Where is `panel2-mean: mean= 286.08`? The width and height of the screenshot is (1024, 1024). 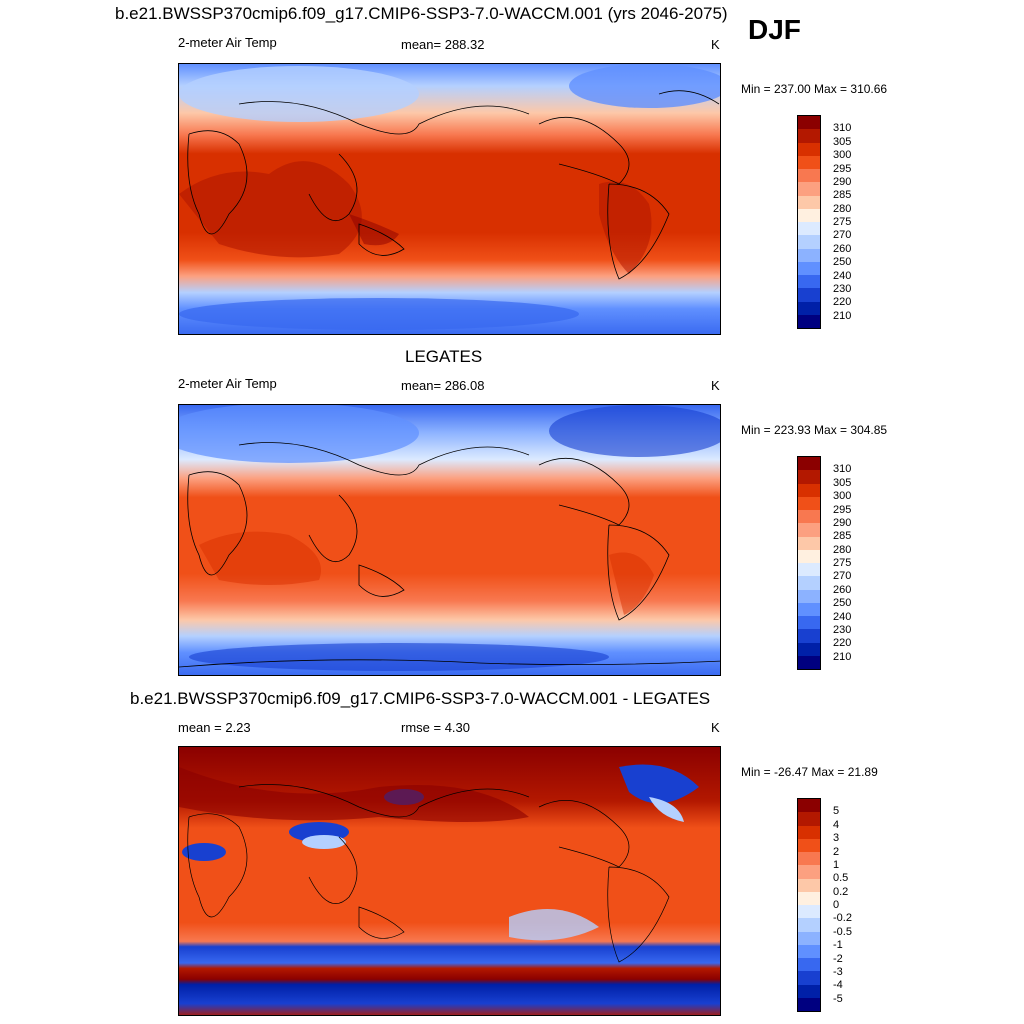 panel2-mean: mean= 286.08 is located at coordinates (443, 385).